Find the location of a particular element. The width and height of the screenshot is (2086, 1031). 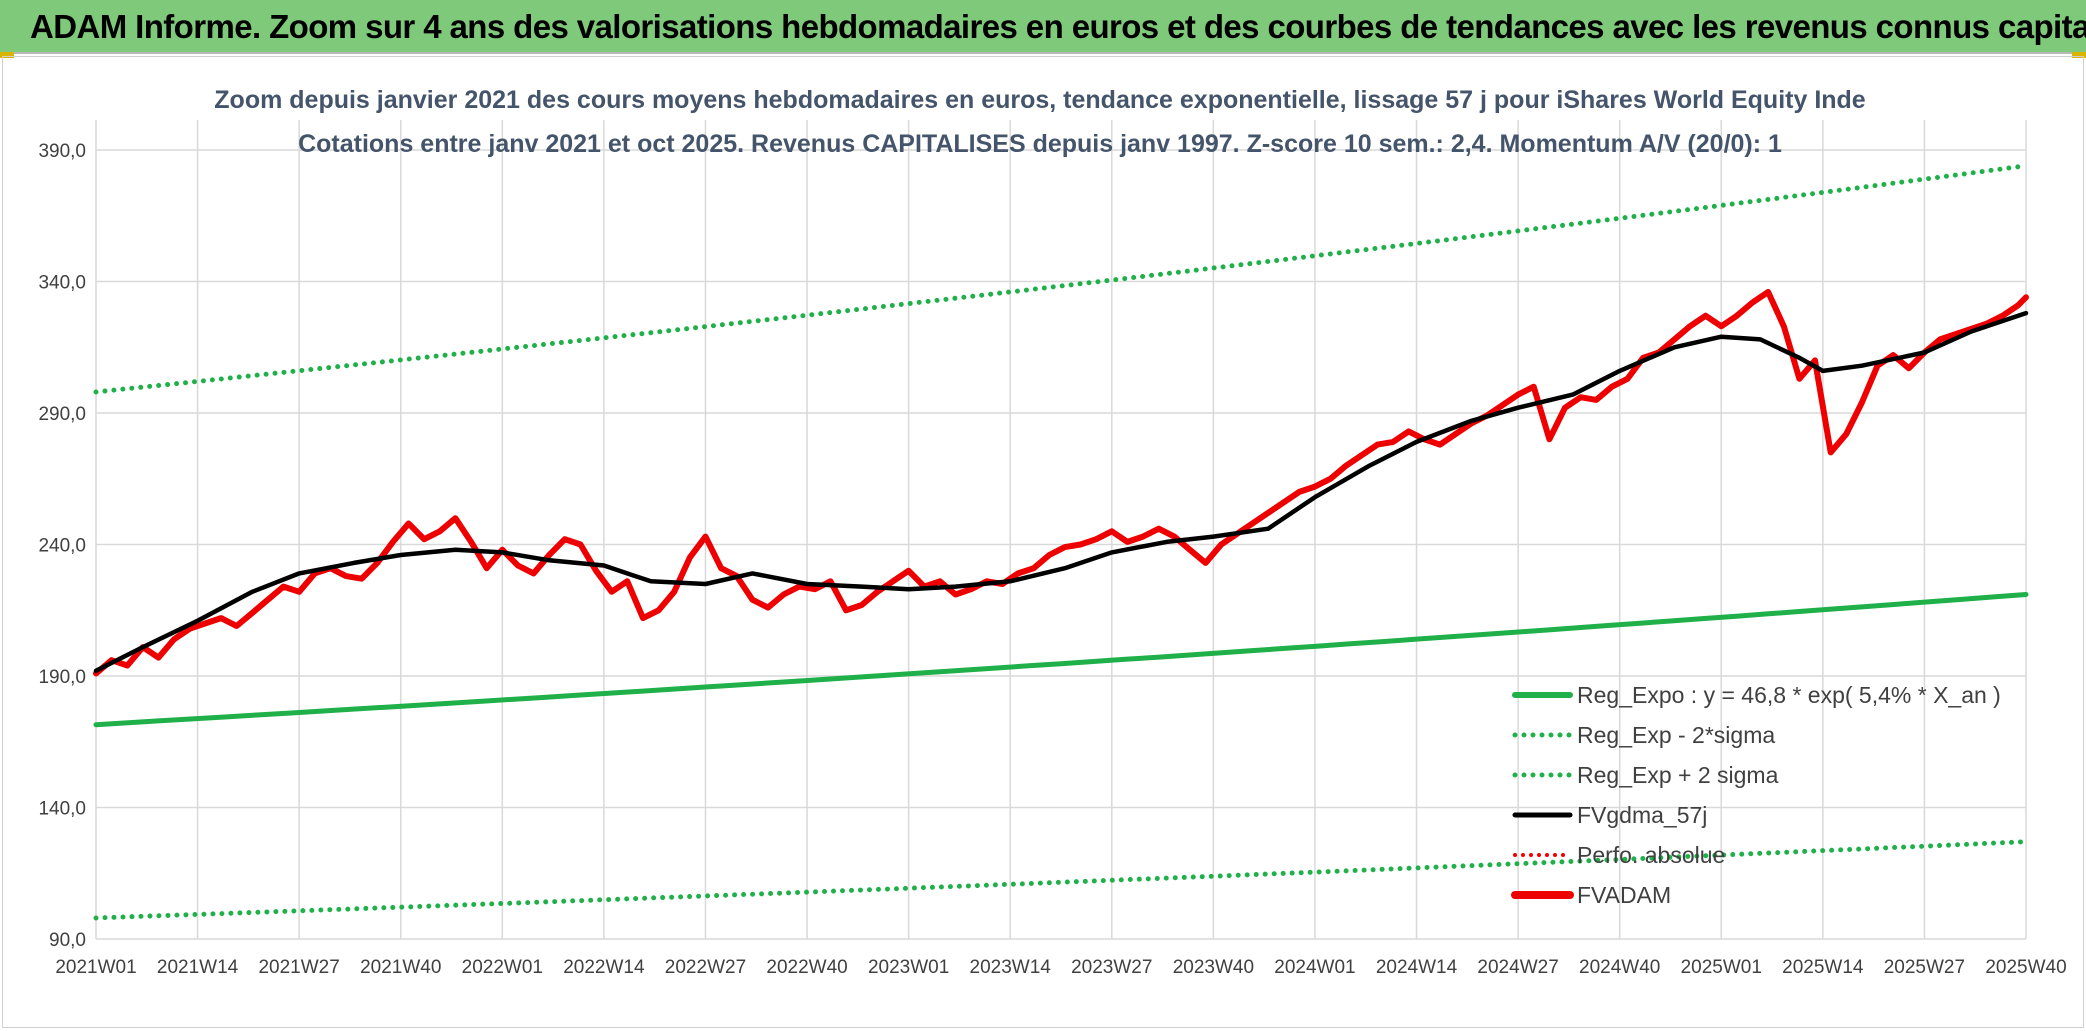

y-axis-ticks: 90,0 140,0 190,0 240,0 290,0 340,0 390,0 is located at coordinates (62, 546).